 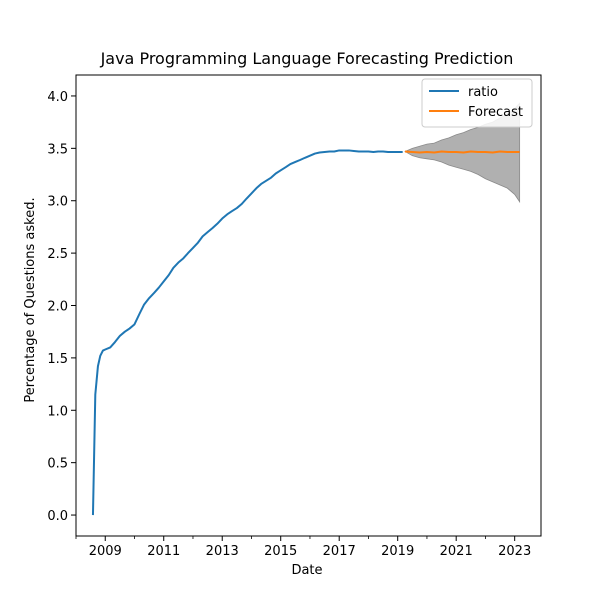 I want to click on y-tick-label: 4.0, so click(x=57, y=97).